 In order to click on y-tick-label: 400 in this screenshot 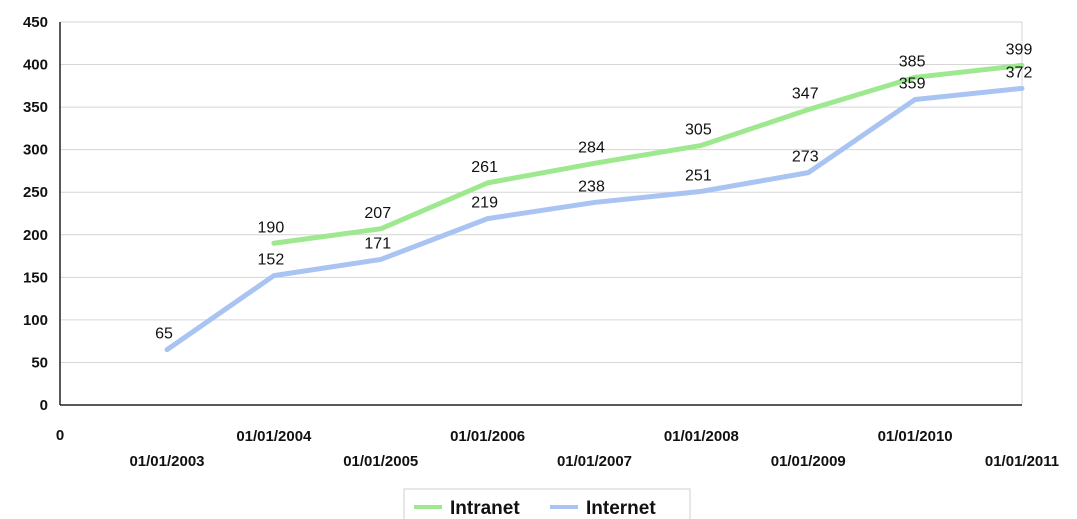, I will do `click(35, 65)`.